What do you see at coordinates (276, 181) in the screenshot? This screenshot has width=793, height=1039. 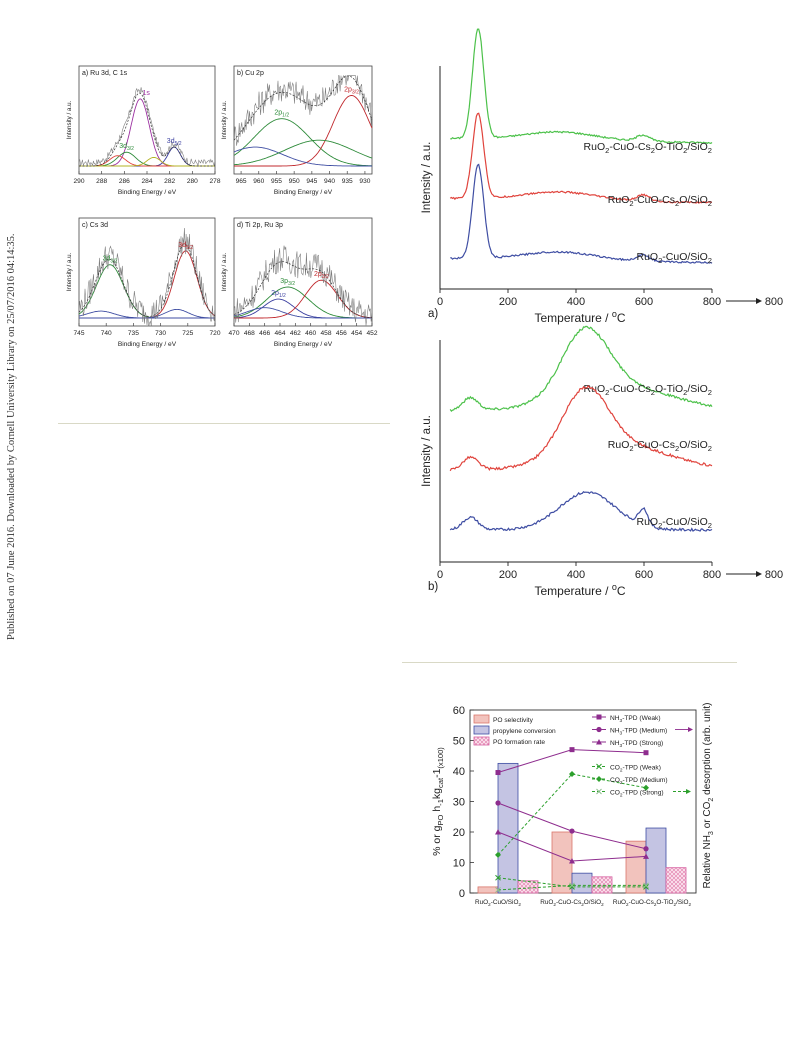 I see `x-tick-label: 955` at bounding box center [276, 181].